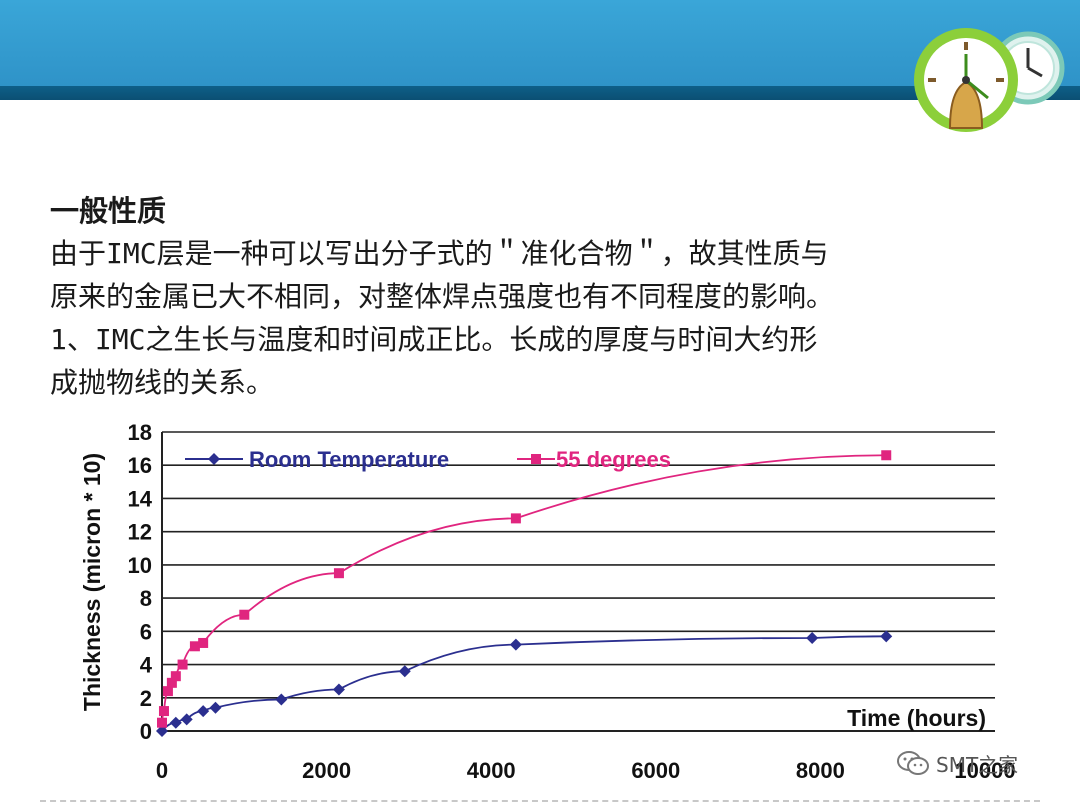  I want to click on x-tick-label-2000: 2000, so click(326, 770).